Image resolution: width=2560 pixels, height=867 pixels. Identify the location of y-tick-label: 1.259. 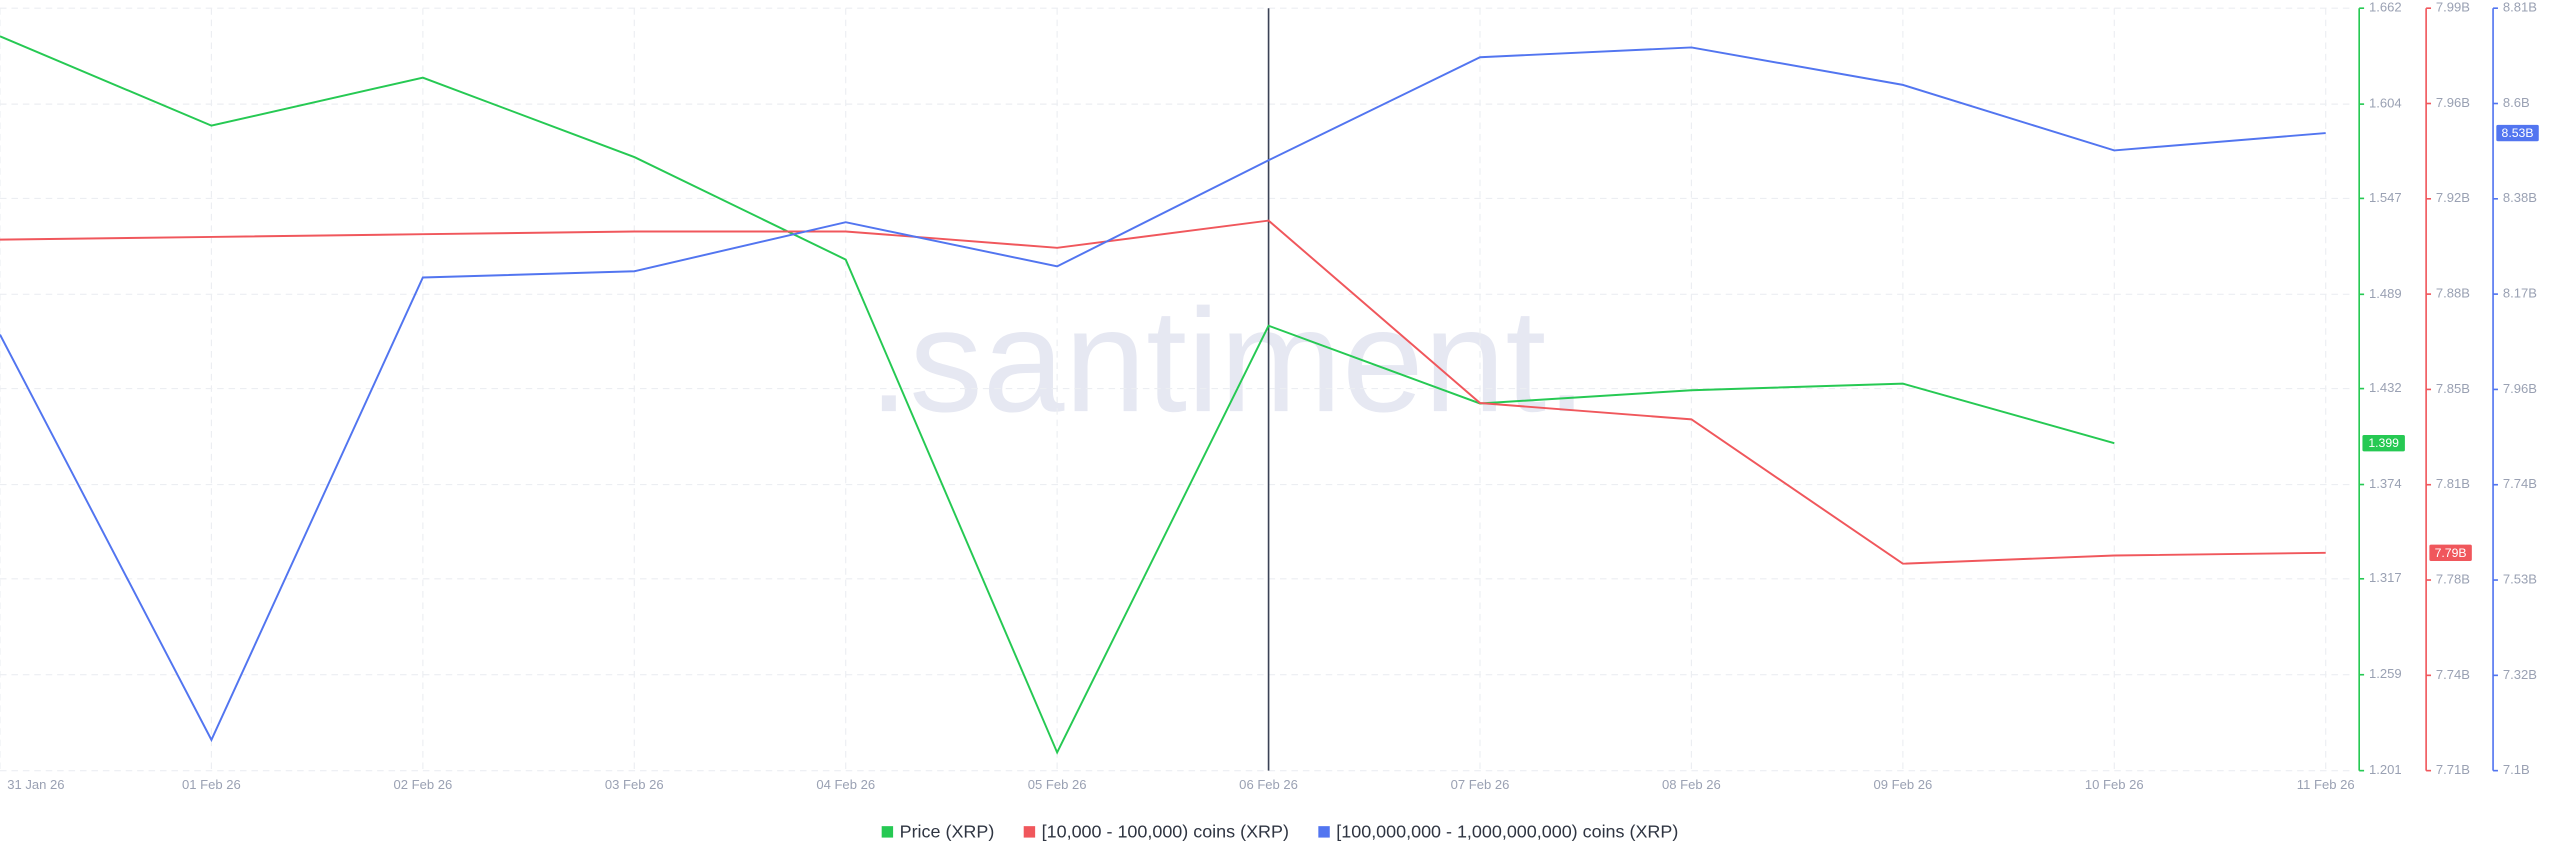
(2385, 673).